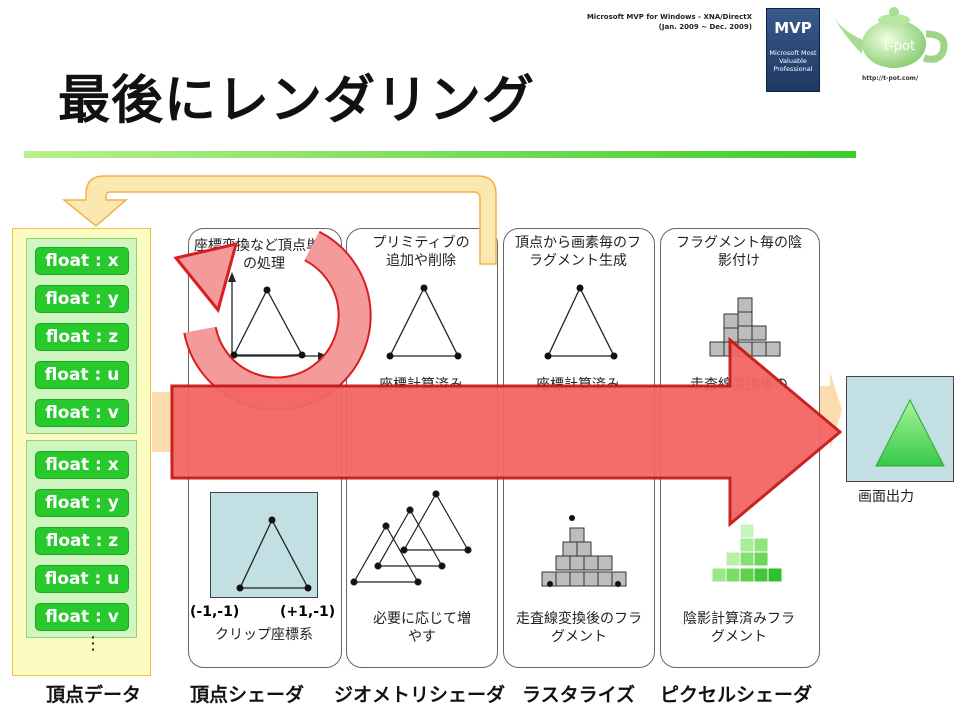  I want to click on clip-triangle, so click(274, 554).